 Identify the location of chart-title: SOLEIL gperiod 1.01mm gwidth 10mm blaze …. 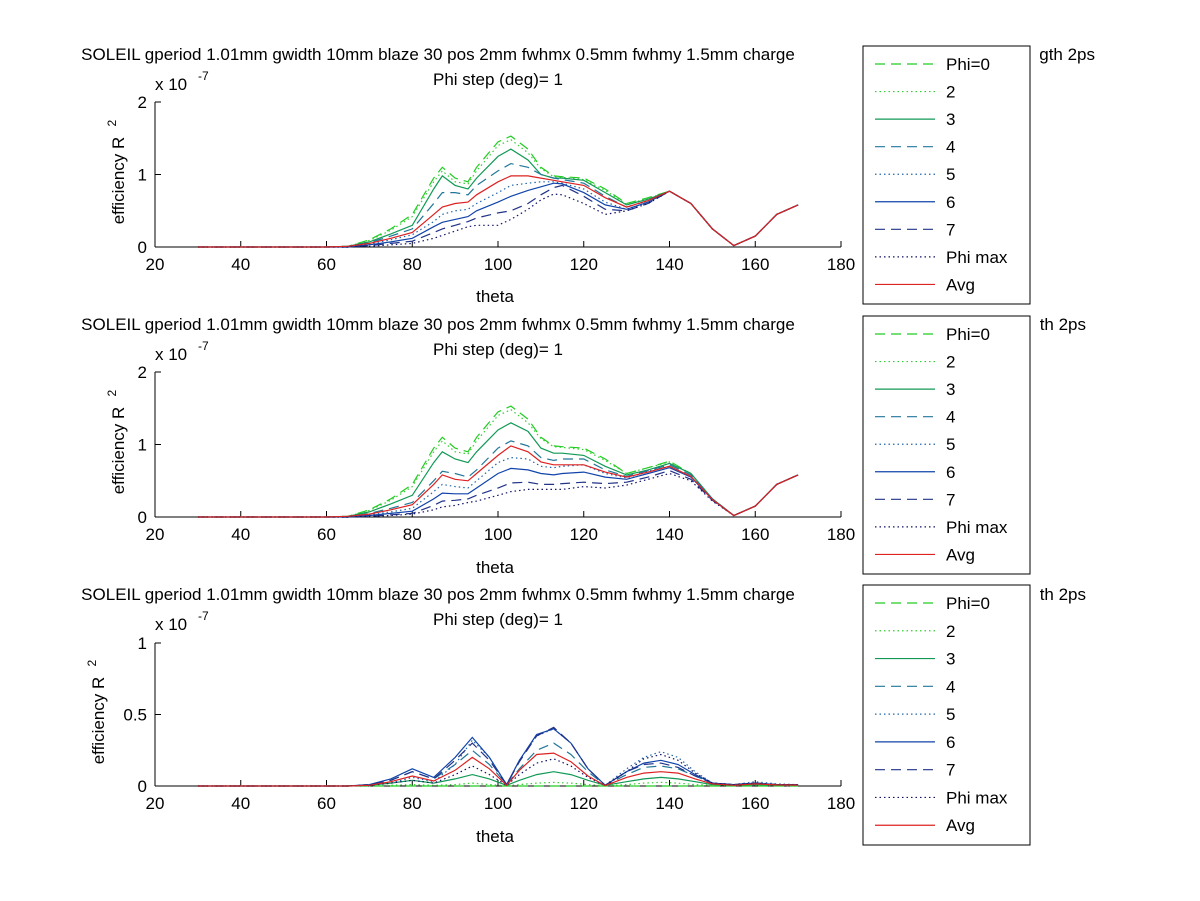
(438, 594).